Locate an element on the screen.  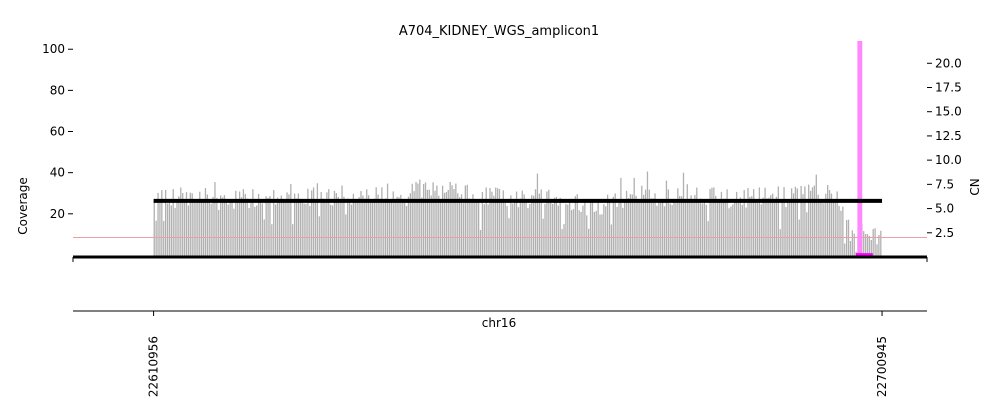
x-axis-label: chr16 is located at coordinates (499, 323).